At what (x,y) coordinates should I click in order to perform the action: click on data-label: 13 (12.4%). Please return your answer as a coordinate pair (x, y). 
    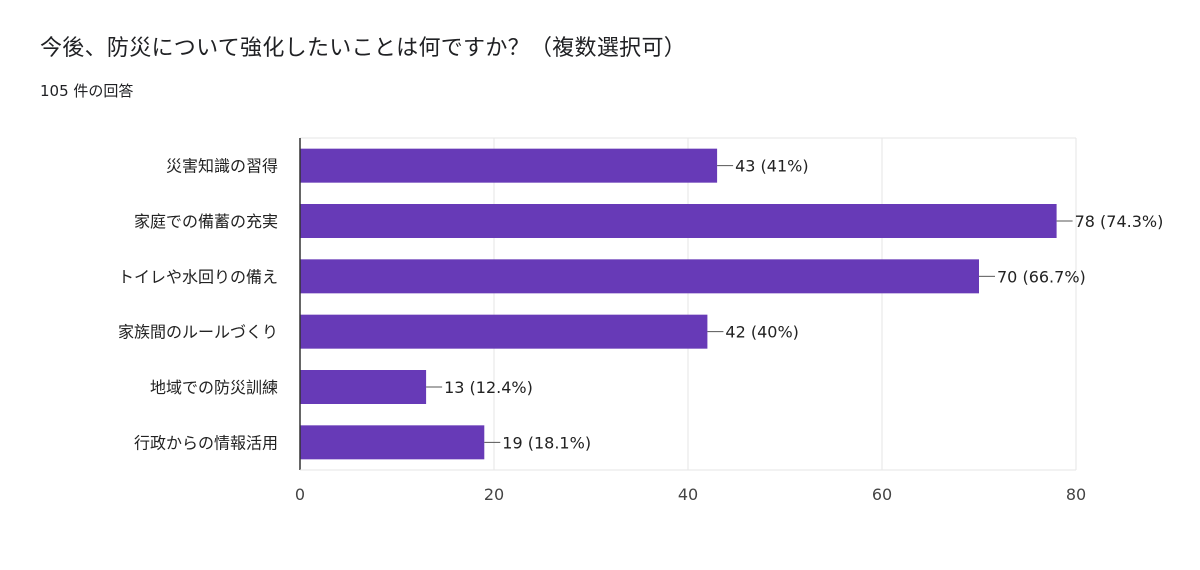
    Looking at the image, I should click on (488, 387).